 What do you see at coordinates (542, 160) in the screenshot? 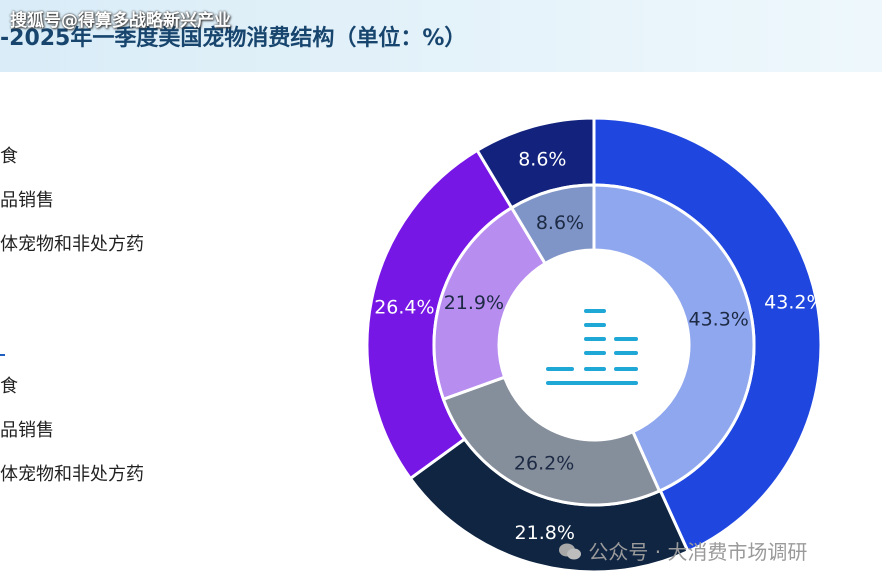
I see `outer-slice-label: 8.6%` at bounding box center [542, 160].